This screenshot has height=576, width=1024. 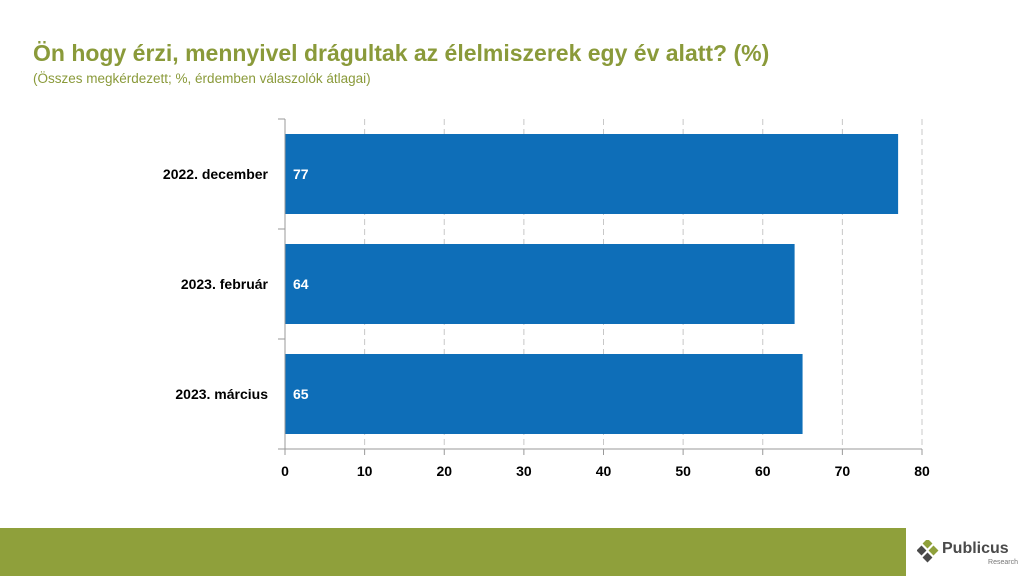 I want to click on logo-mark-icon, so click(x=928, y=551).